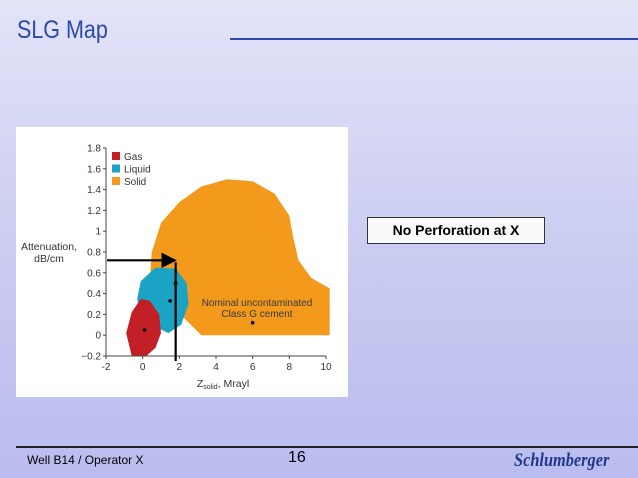  What do you see at coordinates (143, 367) in the screenshot?
I see `x-tick-label: 0` at bounding box center [143, 367].